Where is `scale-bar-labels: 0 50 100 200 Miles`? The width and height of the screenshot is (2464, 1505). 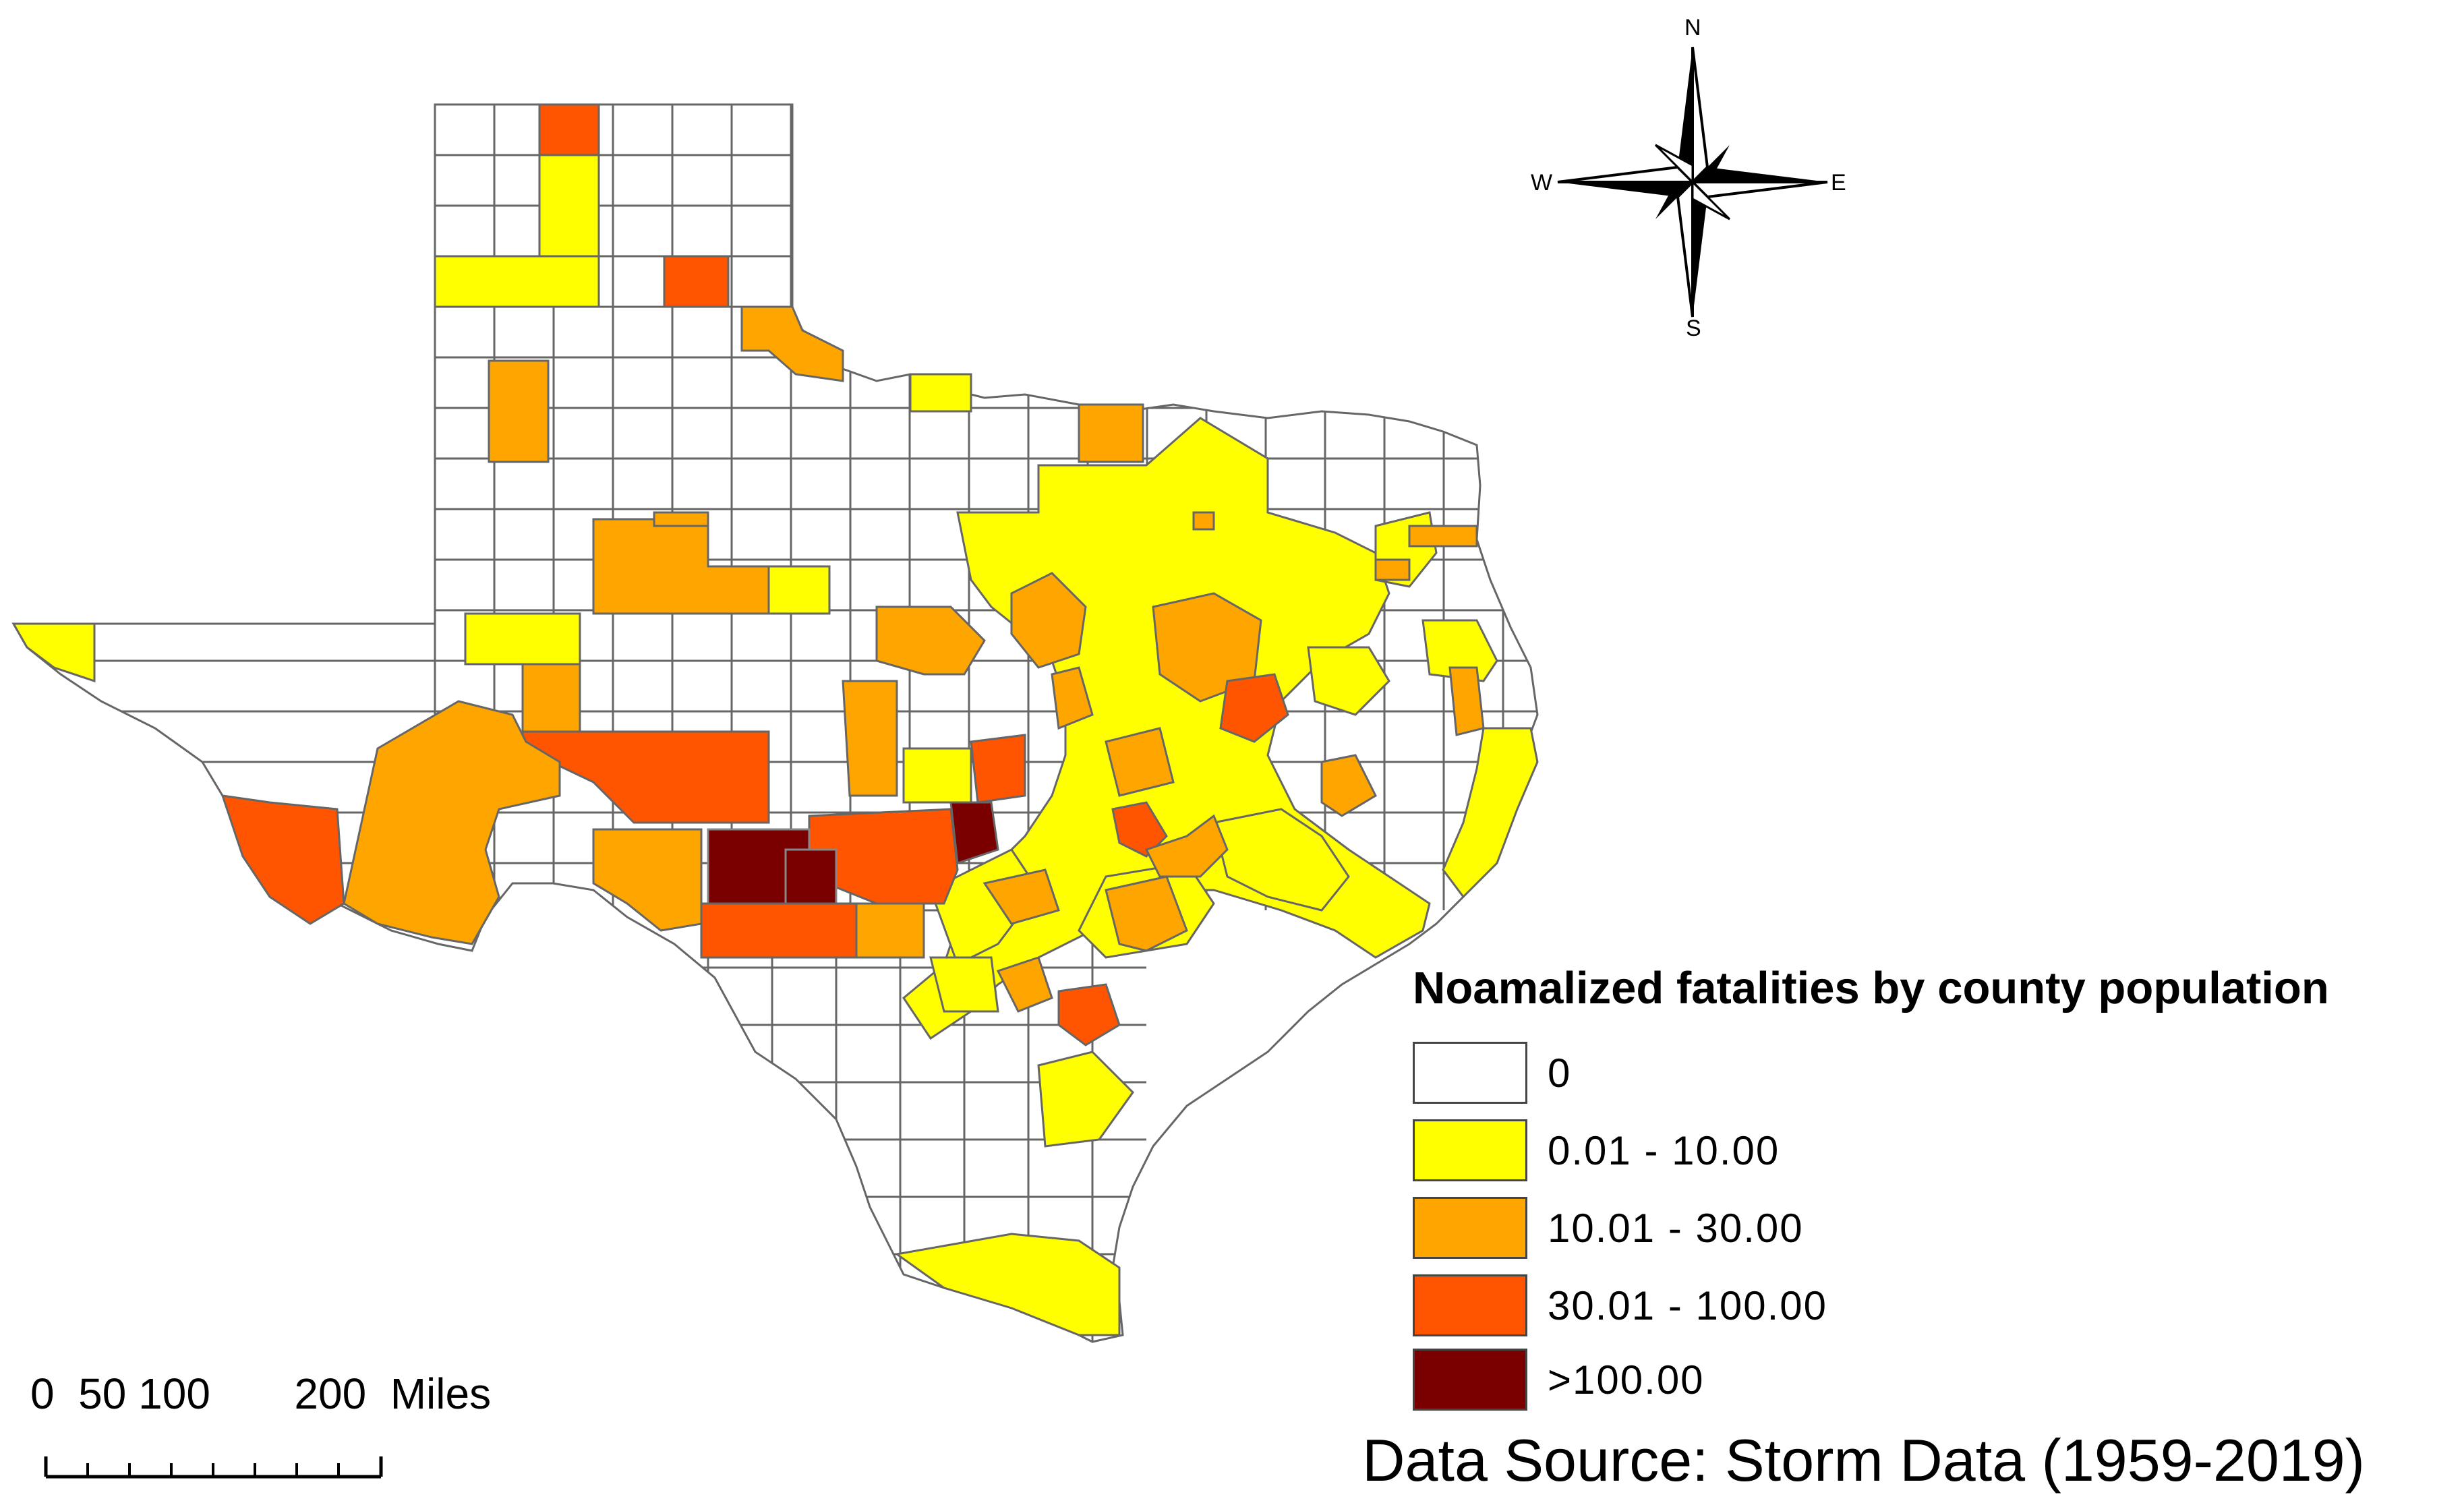
scale-bar-labels: 0 50 100 200 Miles is located at coordinates (260, 1394).